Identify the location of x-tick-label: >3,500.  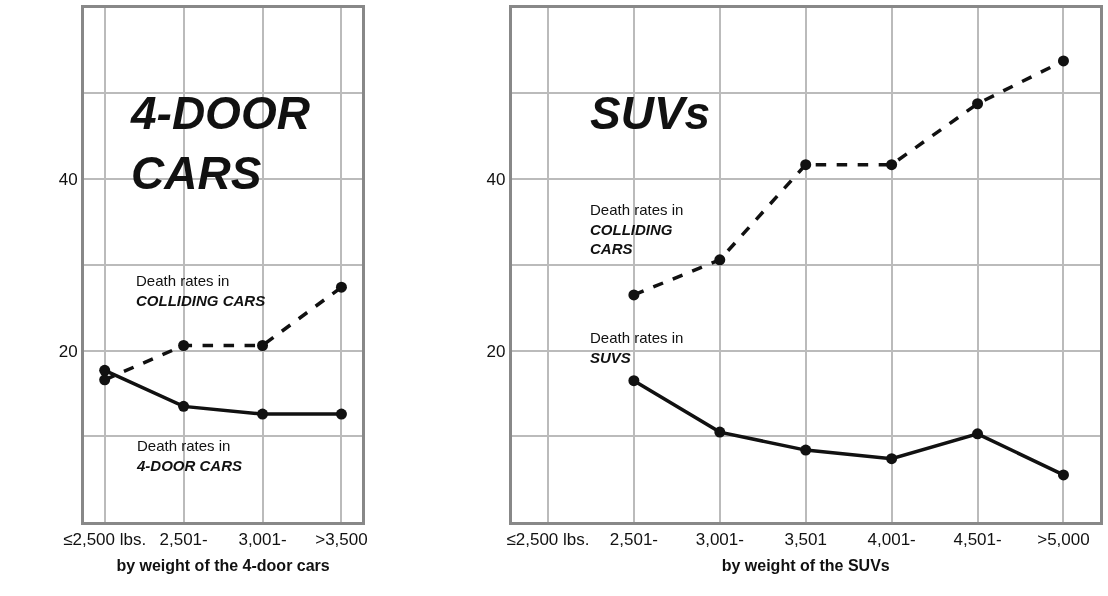
(341, 540).